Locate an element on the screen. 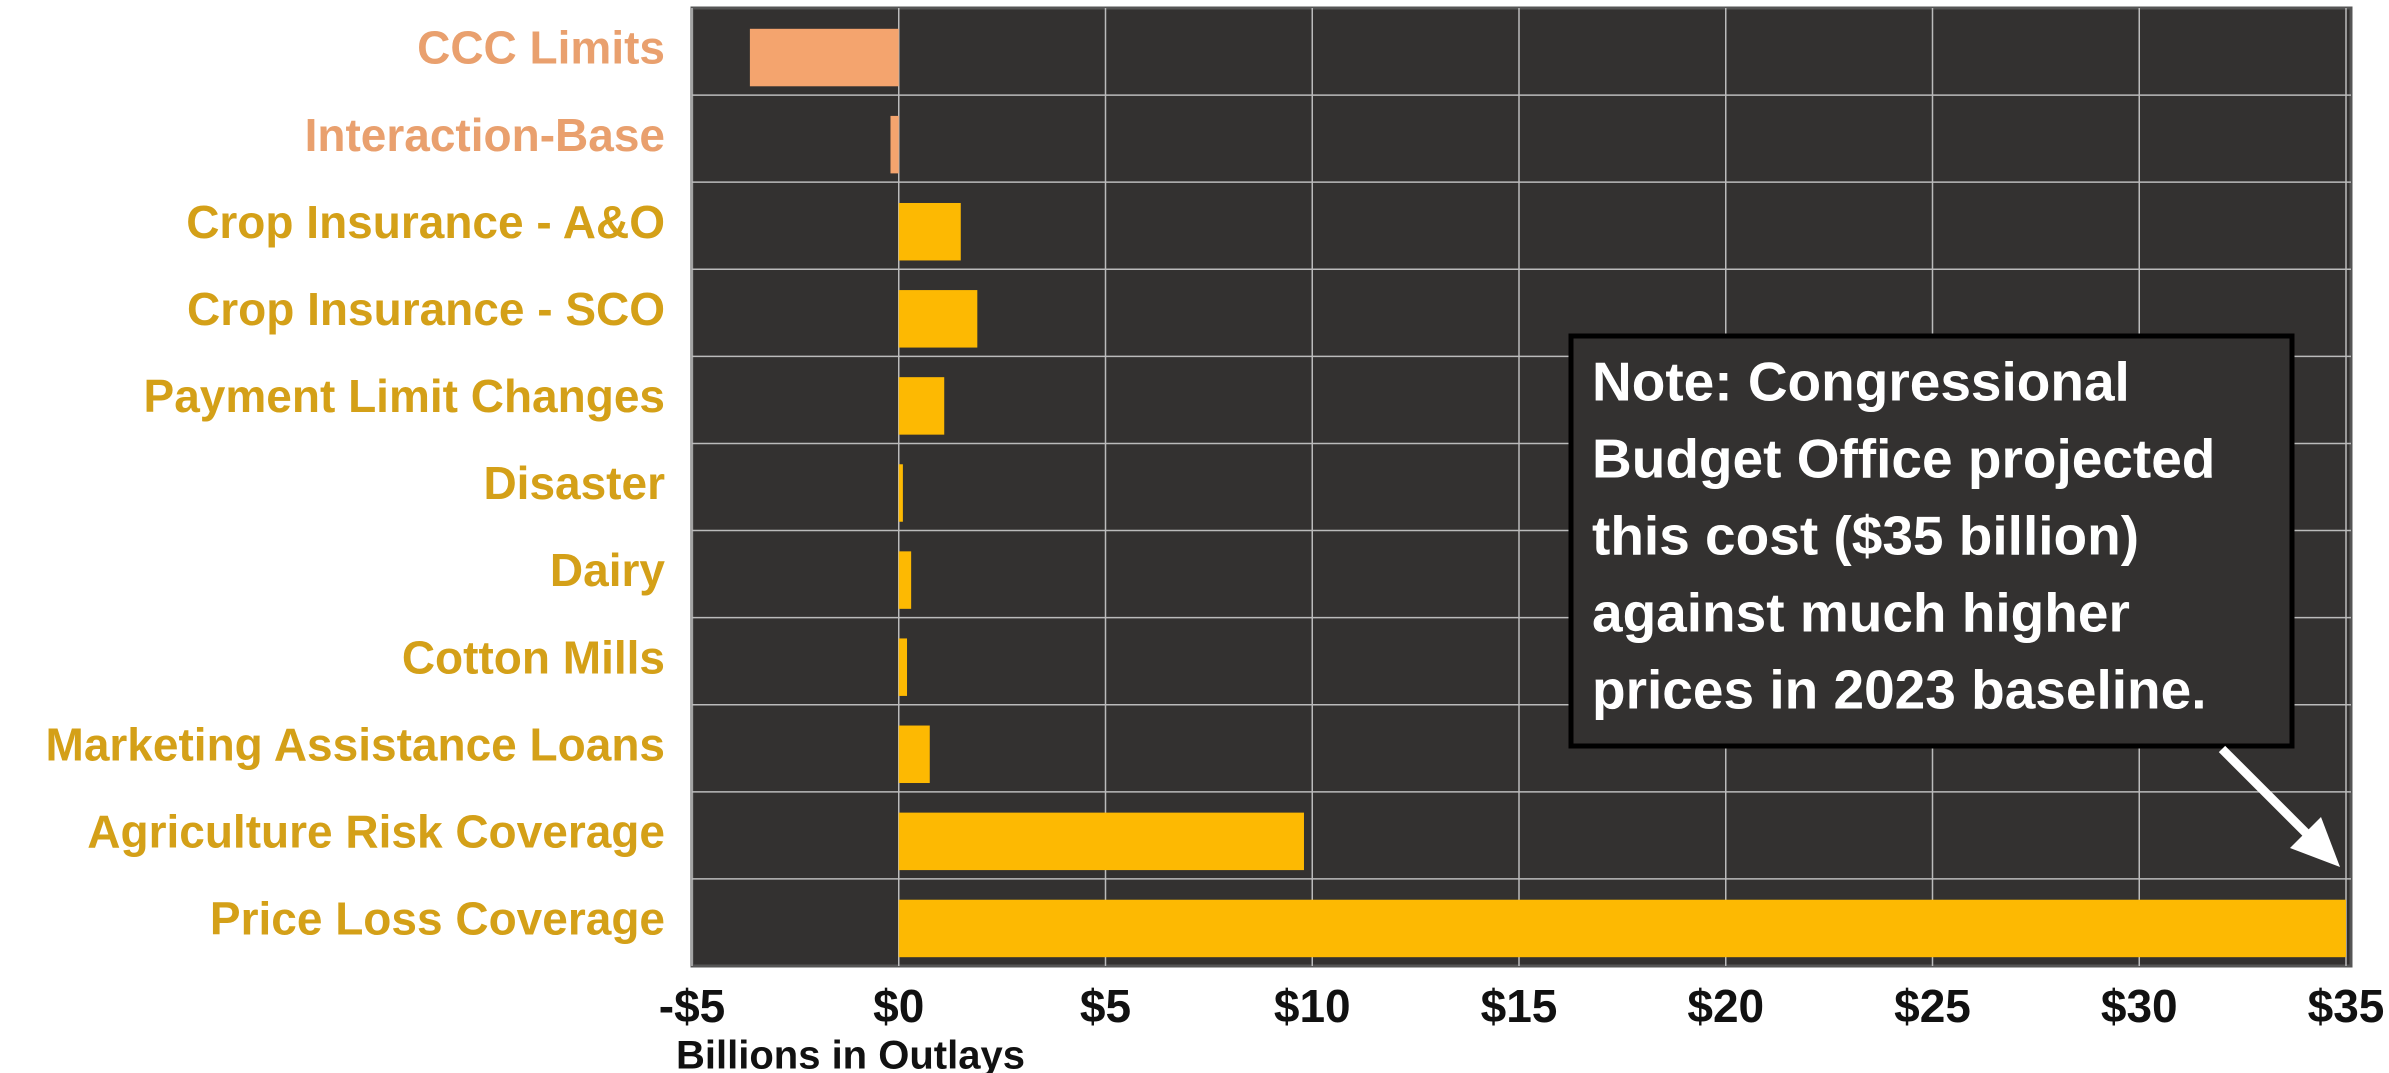  annotation-text: this cost ($35 billion) is located at coordinates (1865, 536).